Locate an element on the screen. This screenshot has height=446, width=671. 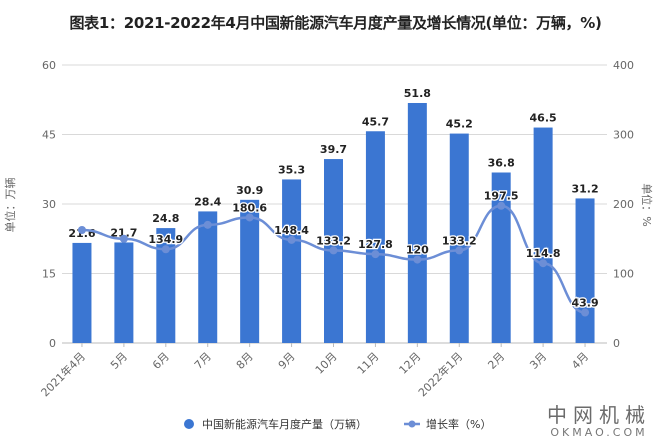
legend: 中国新能源汽车月度产量（万辆） 增长率（%） is located at coordinates (337, 424).